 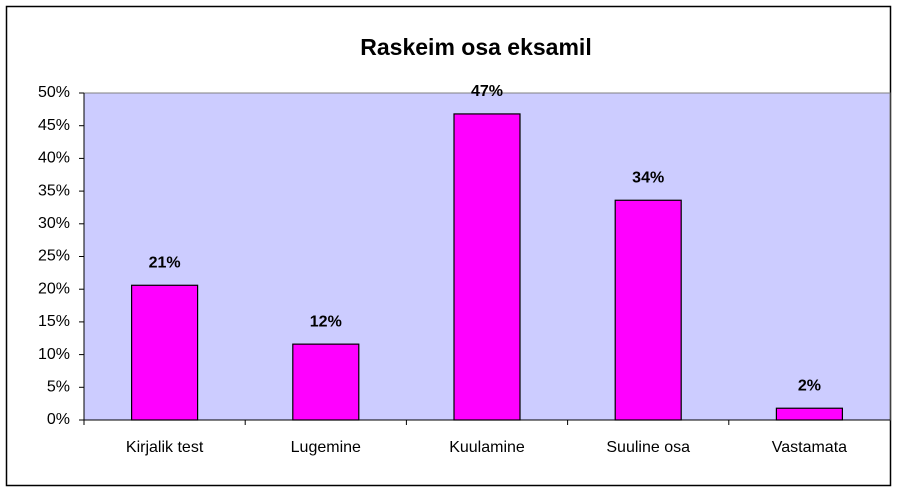 I want to click on y-tick-label: 35%, so click(x=54, y=190).